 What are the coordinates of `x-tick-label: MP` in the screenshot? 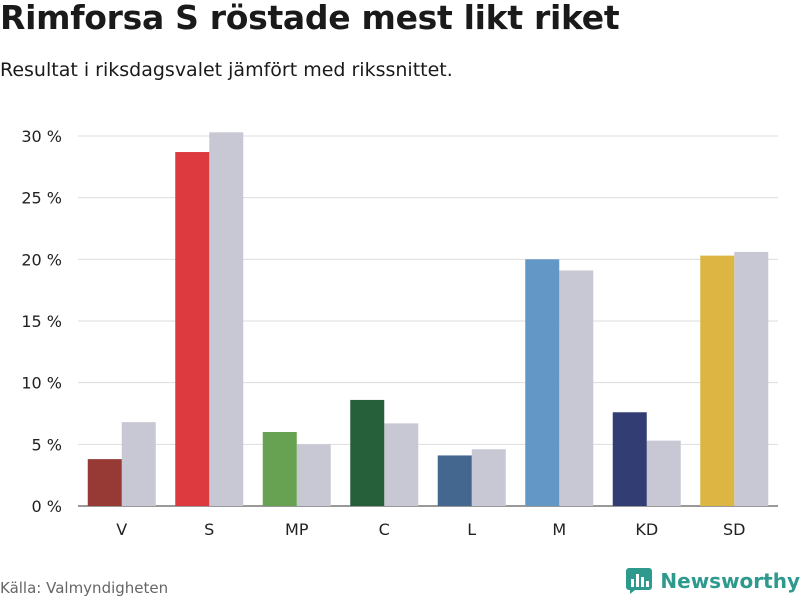 It's located at (297, 529).